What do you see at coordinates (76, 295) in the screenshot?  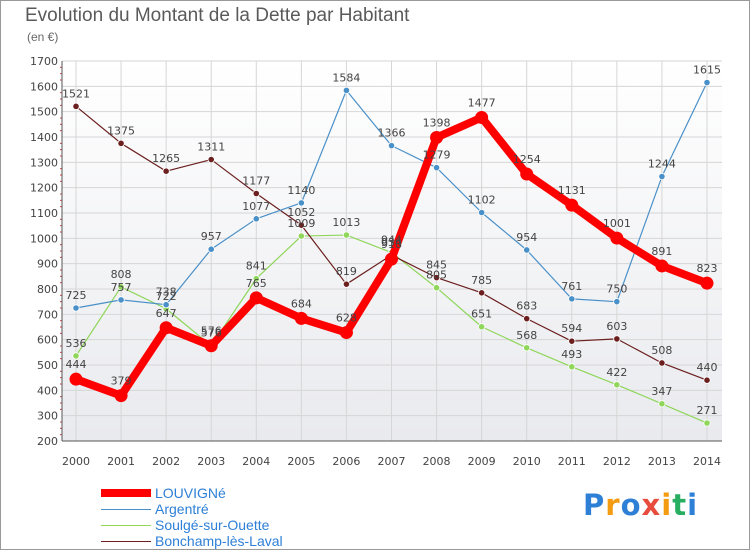 I see `data-label-argentre: 725` at bounding box center [76, 295].